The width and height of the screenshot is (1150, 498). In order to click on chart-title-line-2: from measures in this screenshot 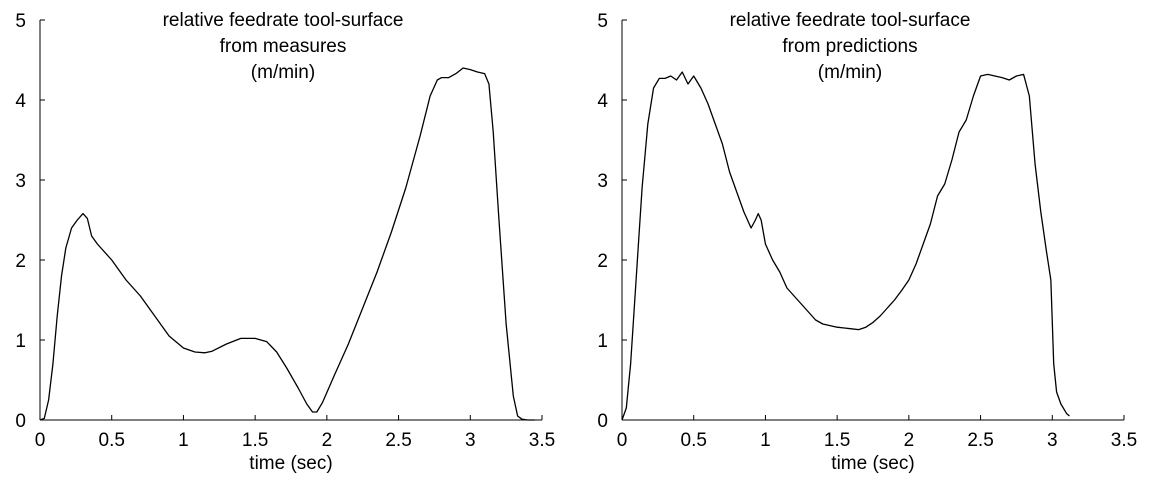, I will do `click(283, 46)`.